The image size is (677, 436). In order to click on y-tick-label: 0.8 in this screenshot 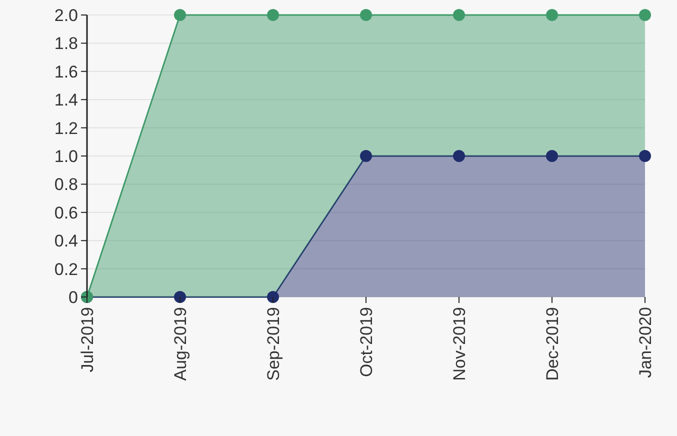, I will do `click(66, 184)`.